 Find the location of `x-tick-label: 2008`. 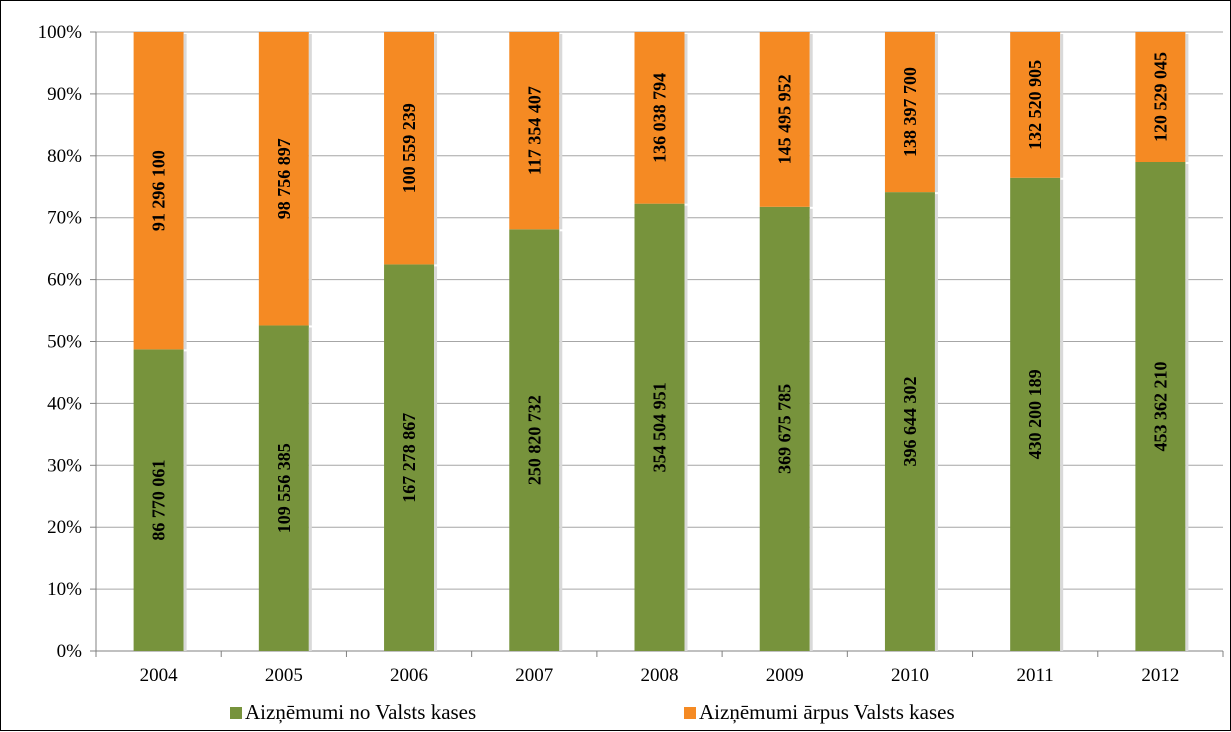

x-tick-label: 2008 is located at coordinates (660, 675).